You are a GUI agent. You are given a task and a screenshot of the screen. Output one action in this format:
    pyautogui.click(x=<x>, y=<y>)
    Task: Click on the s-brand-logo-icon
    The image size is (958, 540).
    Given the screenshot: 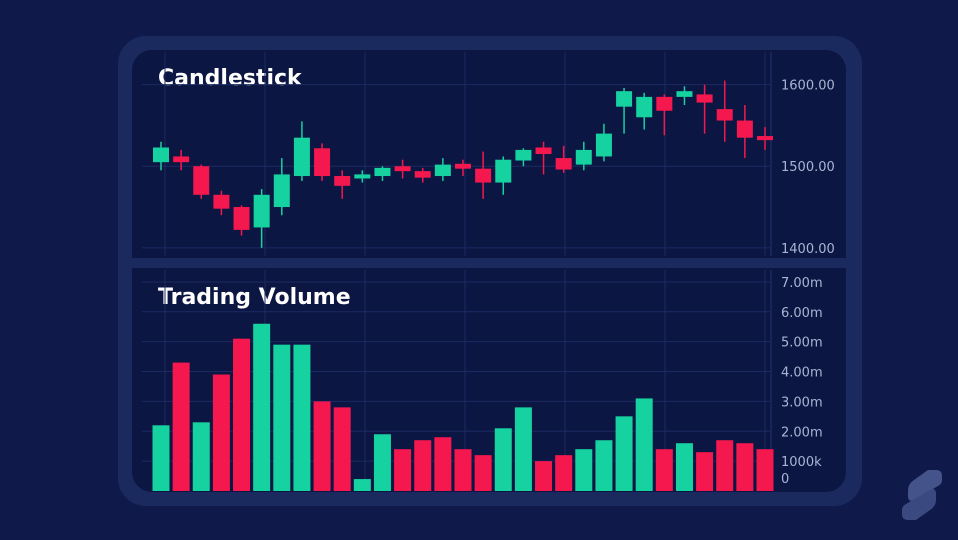 What is the action you would take?
    pyautogui.click(x=922, y=495)
    